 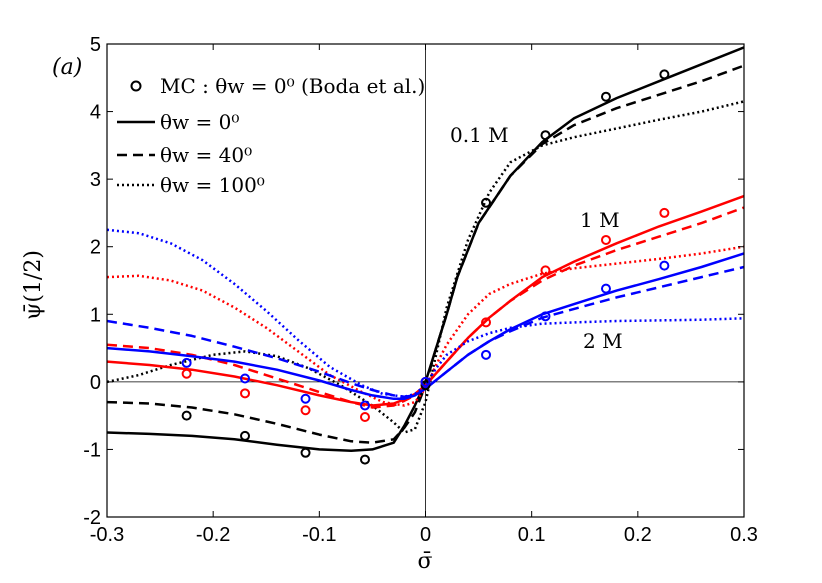 I want to click on y-tick-label: 2, so click(x=95, y=248).